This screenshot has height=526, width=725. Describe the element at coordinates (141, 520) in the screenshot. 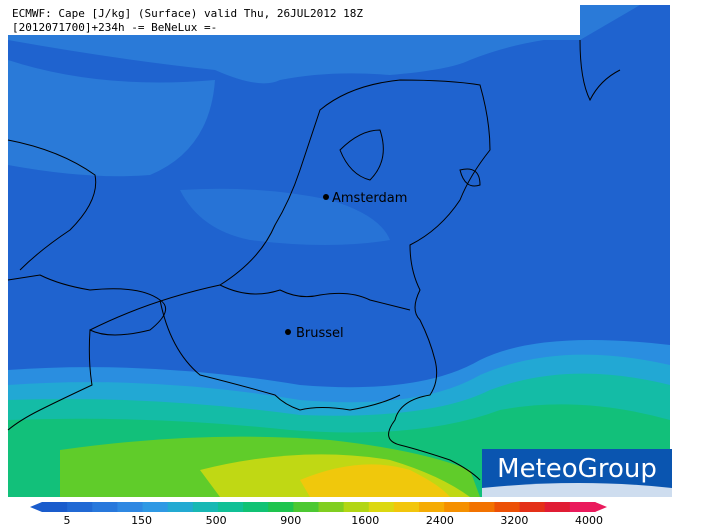

I see `colorbar-label: 150` at that location.